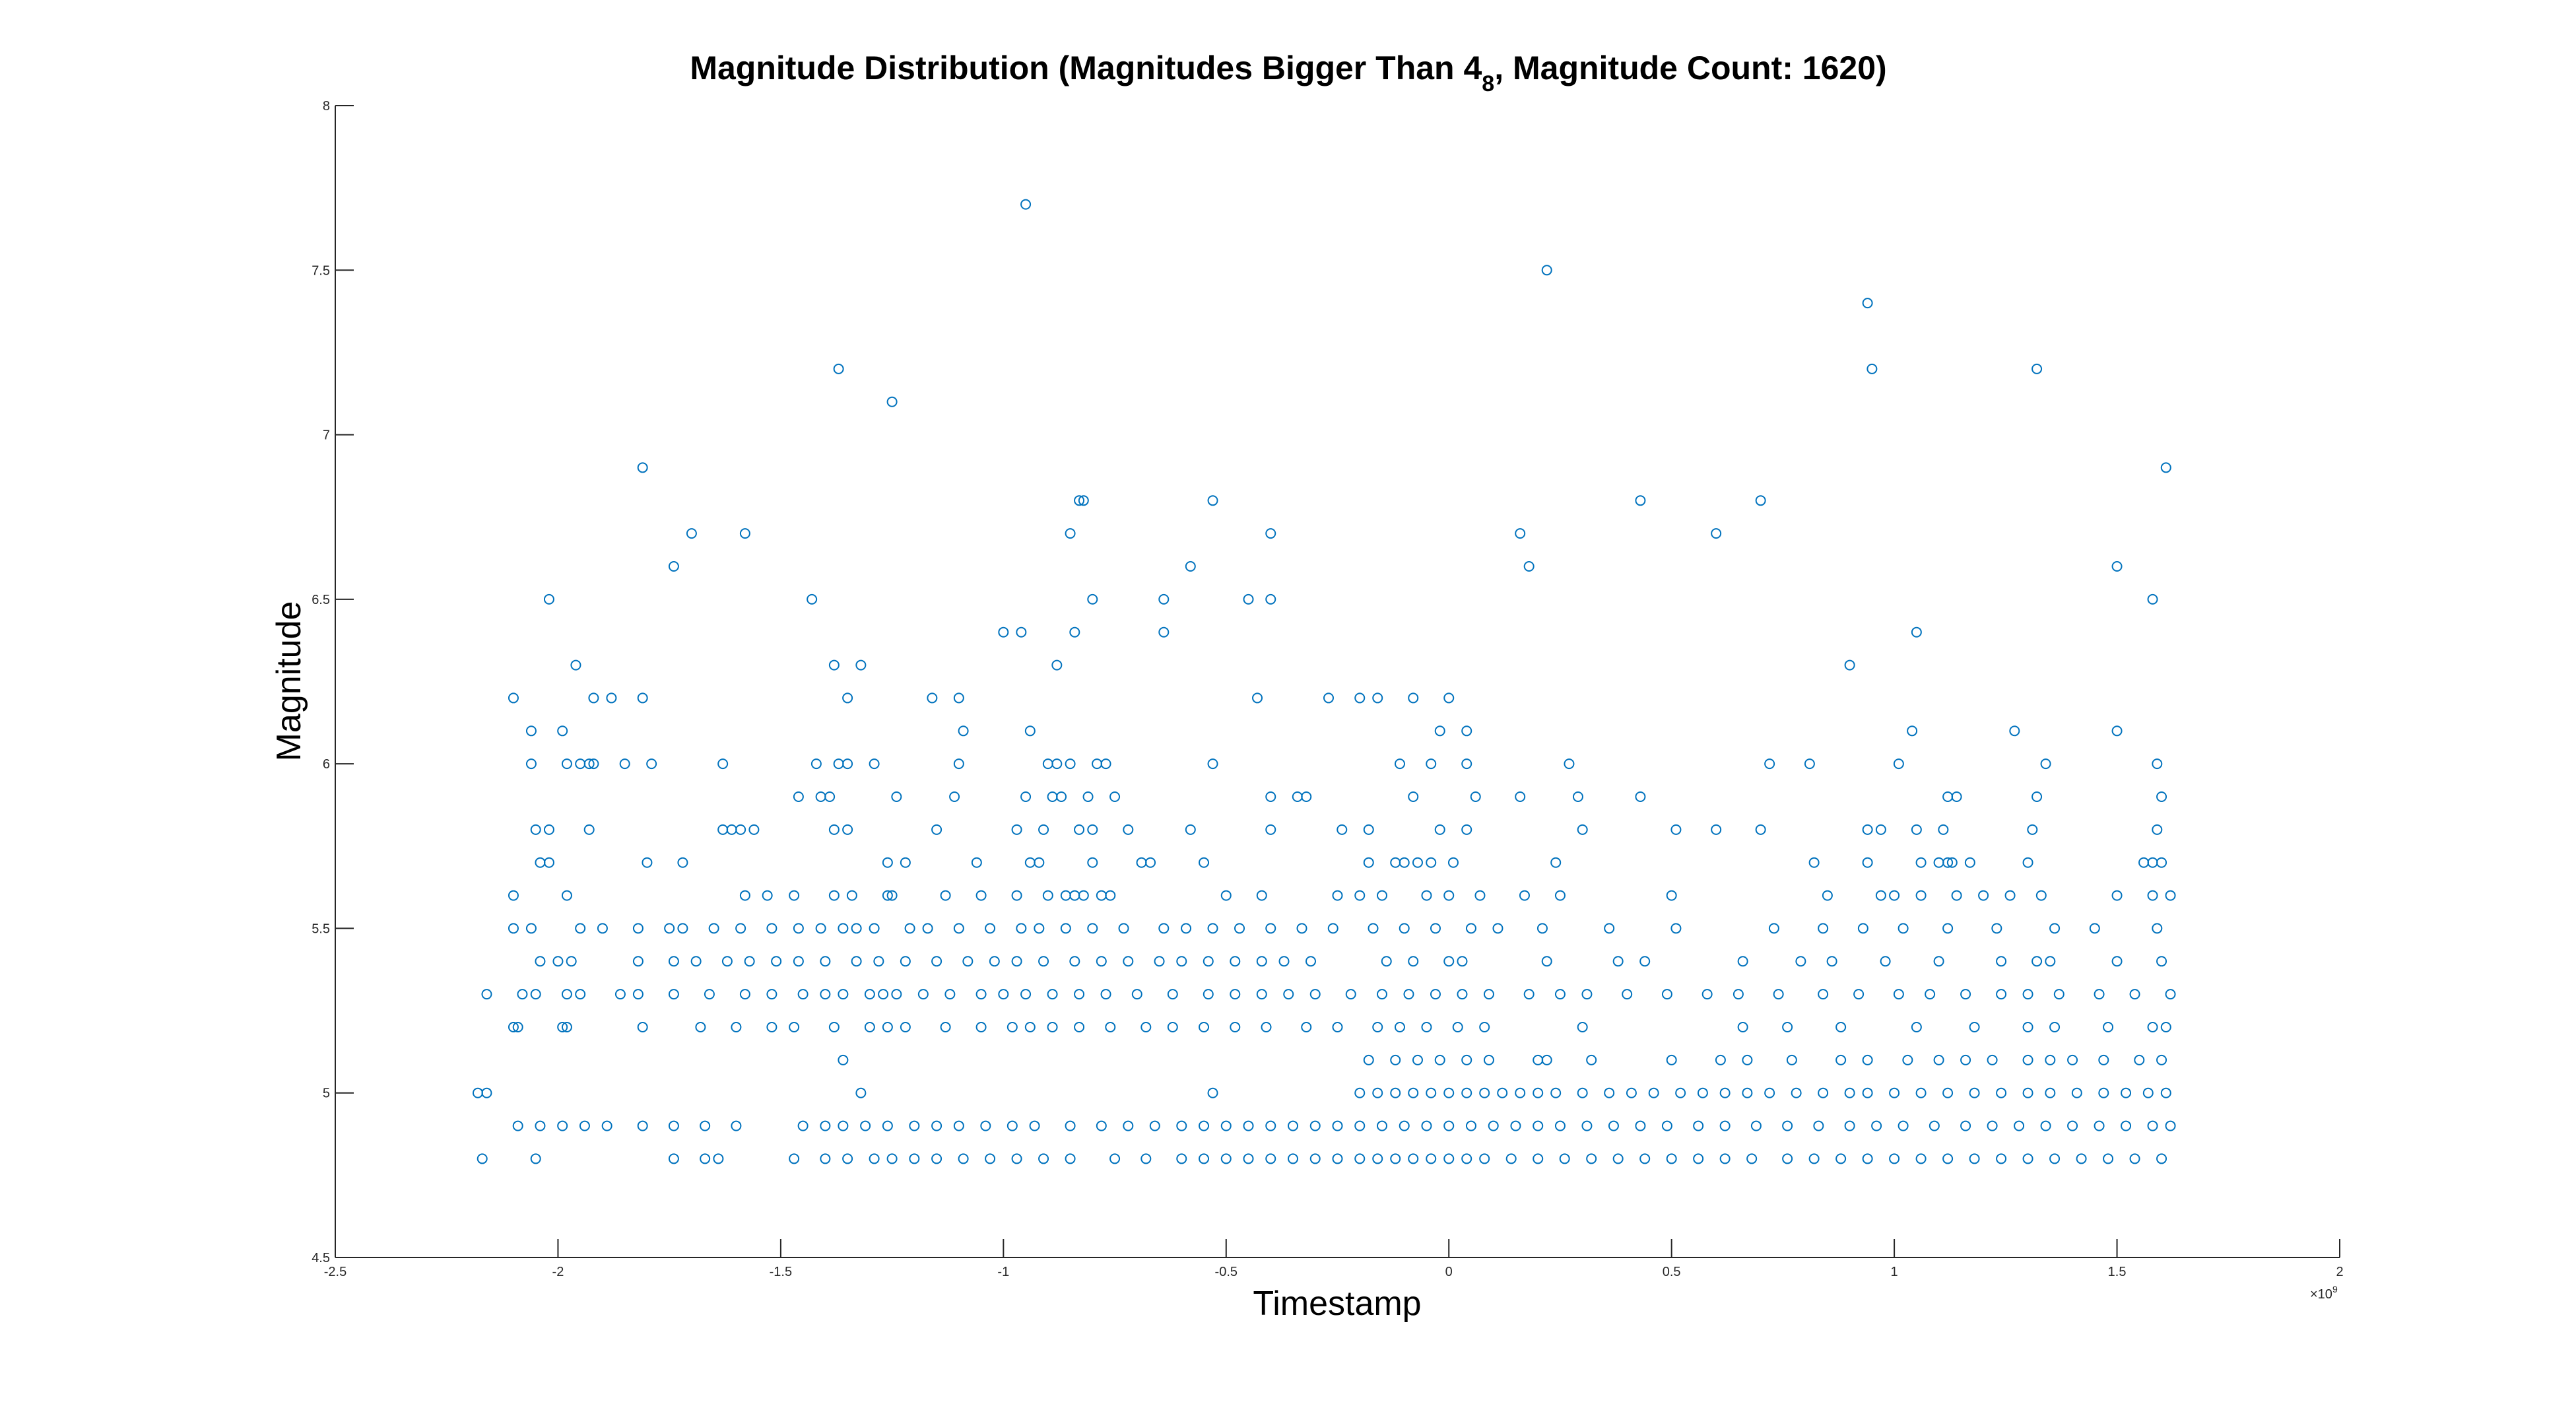  I want to click on y-ticks: 4.5 5 5.5 6 6.5 7 7.5 8, so click(333, 682).